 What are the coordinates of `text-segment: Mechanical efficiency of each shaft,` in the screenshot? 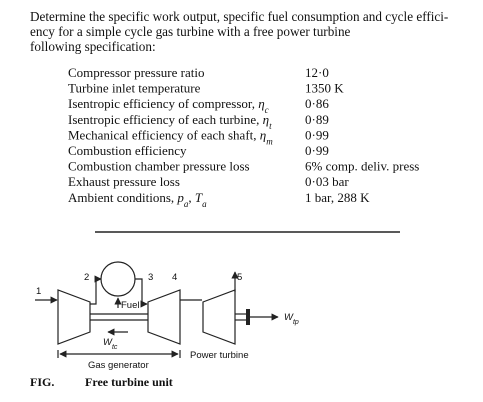 It's located at (164, 134).